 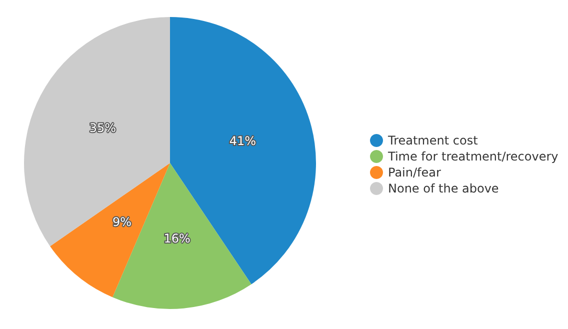 What do you see at coordinates (414, 173) in the screenshot?
I see `legend-label: Pain/fear` at bounding box center [414, 173].